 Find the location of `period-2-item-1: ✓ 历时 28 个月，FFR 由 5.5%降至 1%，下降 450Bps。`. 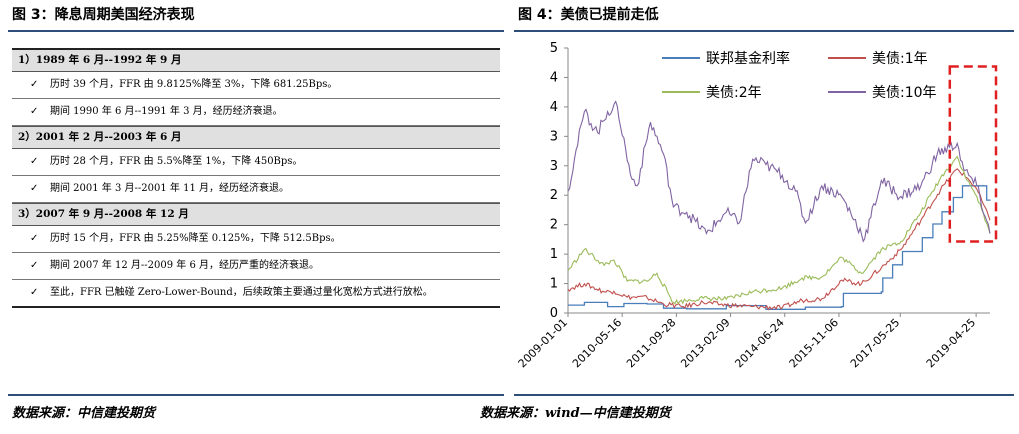

period-2-item-1: ✓ 历时 28 个月，FFR 由 5.5%降至 1%，下降 450Bps。 is located at coordinates (256, 162).